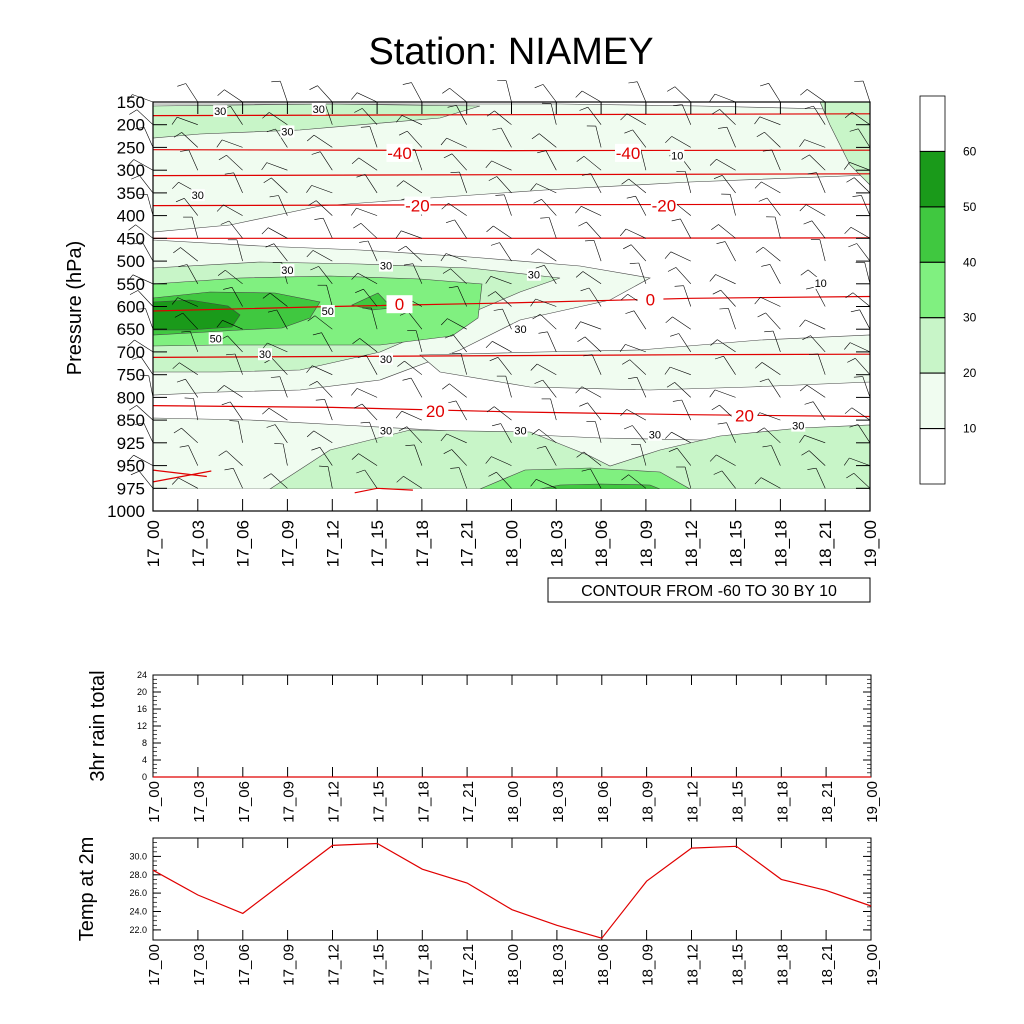  I want to click on chart-title: Station: NIAMEY, so click(510, 52).